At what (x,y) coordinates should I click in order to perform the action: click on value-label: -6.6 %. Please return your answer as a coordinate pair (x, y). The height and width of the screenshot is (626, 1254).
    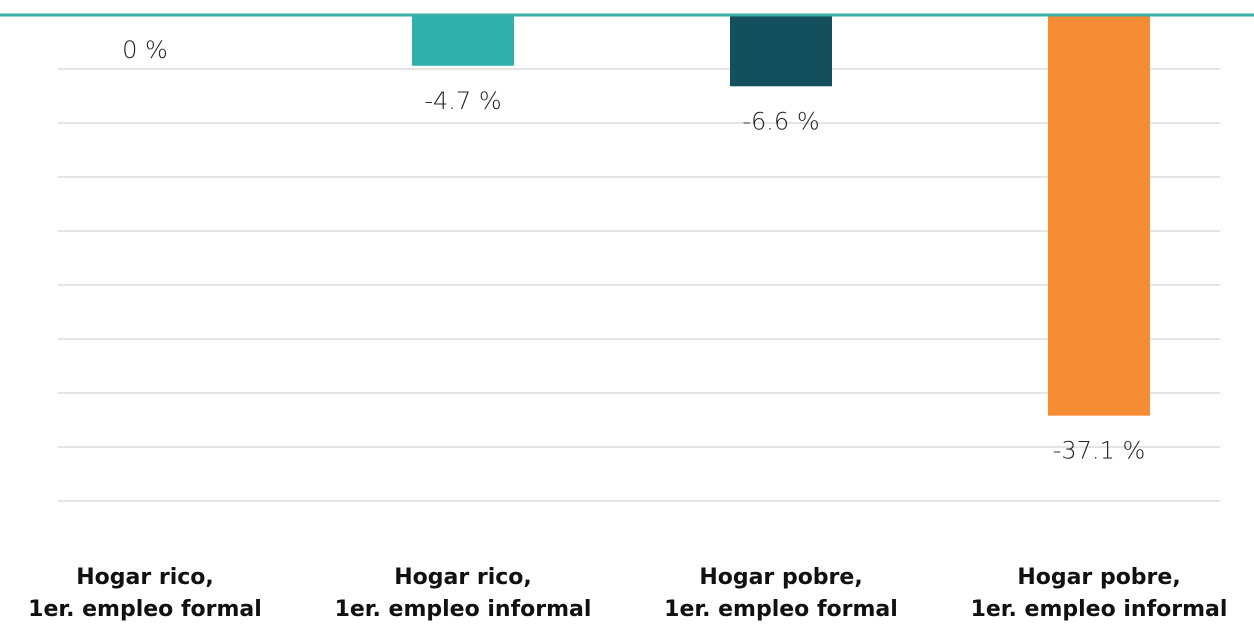
    Looking at the image, I should click on (780, 121).